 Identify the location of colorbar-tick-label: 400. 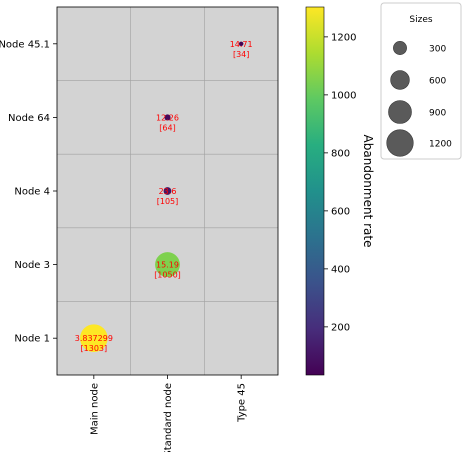
(340, 269).